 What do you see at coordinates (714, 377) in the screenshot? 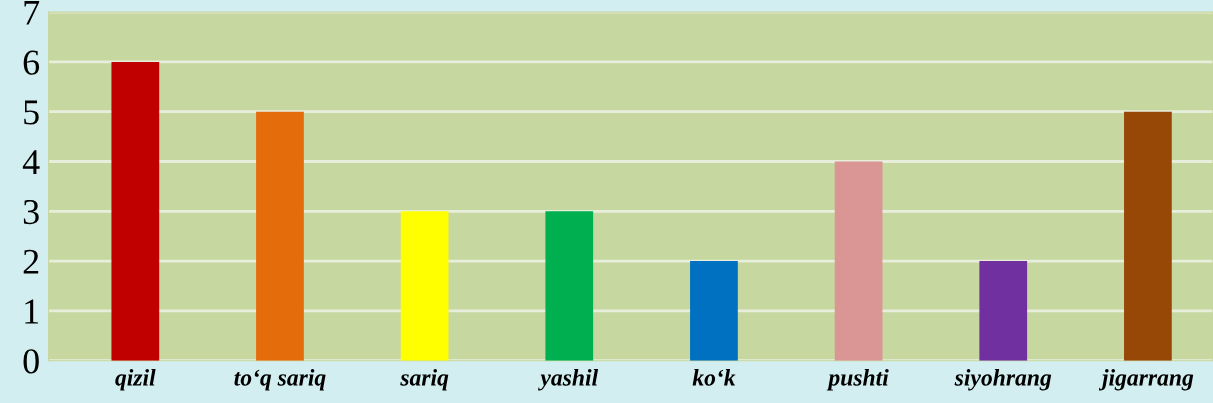
I see `x-tick-label: ko‘k` at bounding box center [714, 377].